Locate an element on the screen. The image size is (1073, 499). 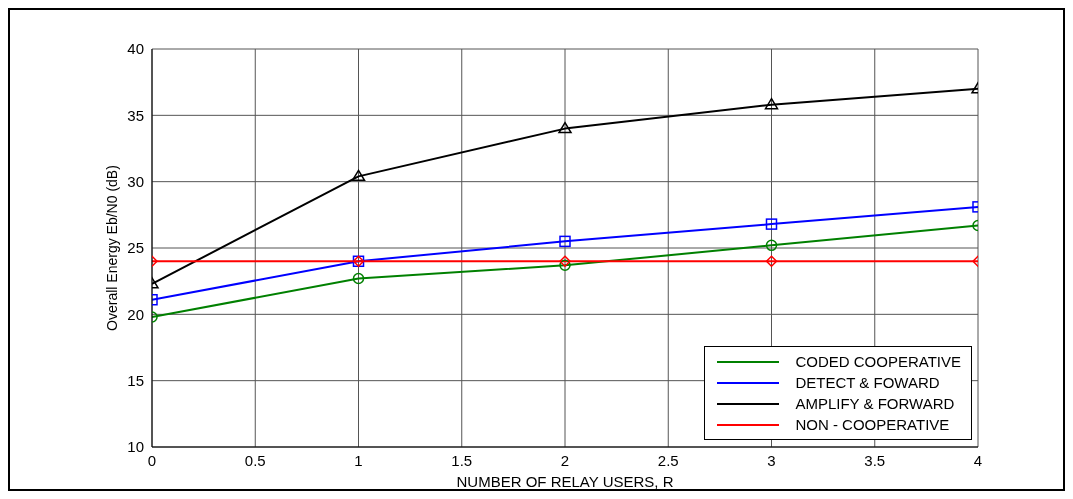
legend-label: AMPLIFY & FORWARD is located at coordinates (875, 403).